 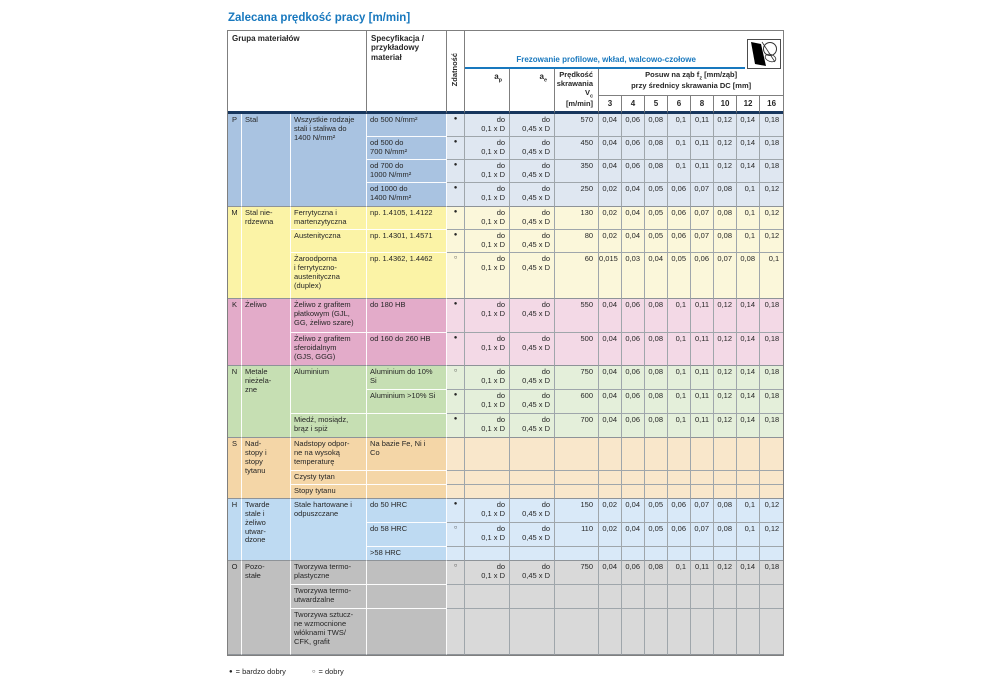 I want to click on cutting-speed-value: 450, so click(x=577, y=148).